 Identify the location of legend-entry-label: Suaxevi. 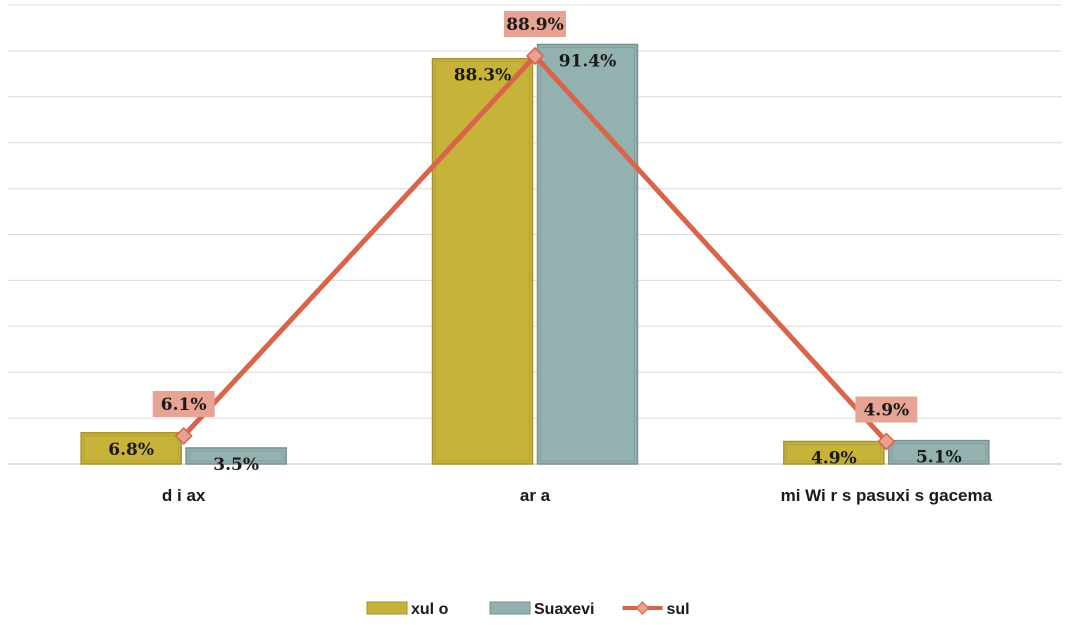
(564, 609).